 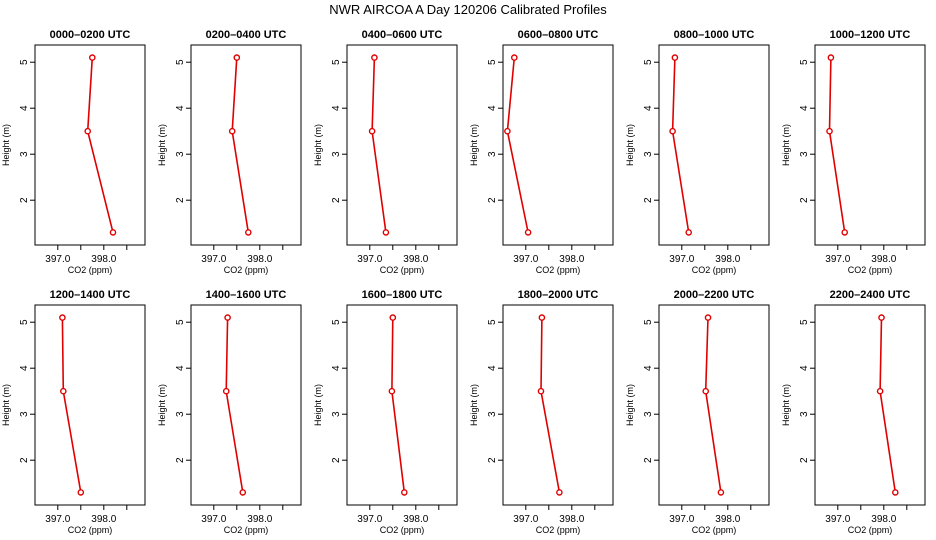 I want to click on panel-title: 0000–0200 UTC, so click(x=90, y=35).